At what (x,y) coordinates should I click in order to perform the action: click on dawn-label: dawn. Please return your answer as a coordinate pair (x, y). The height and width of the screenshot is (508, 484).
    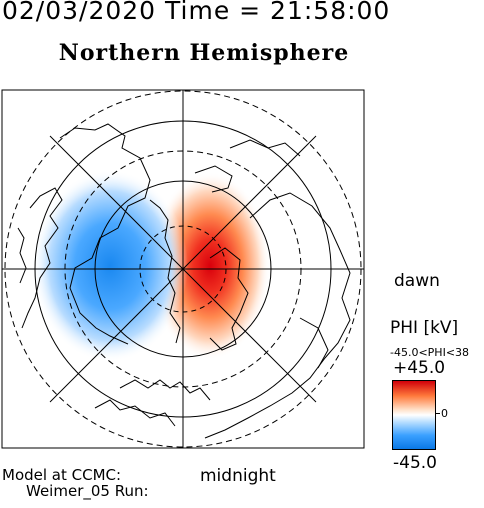
    Looking at the image, I should click on (417, 281).